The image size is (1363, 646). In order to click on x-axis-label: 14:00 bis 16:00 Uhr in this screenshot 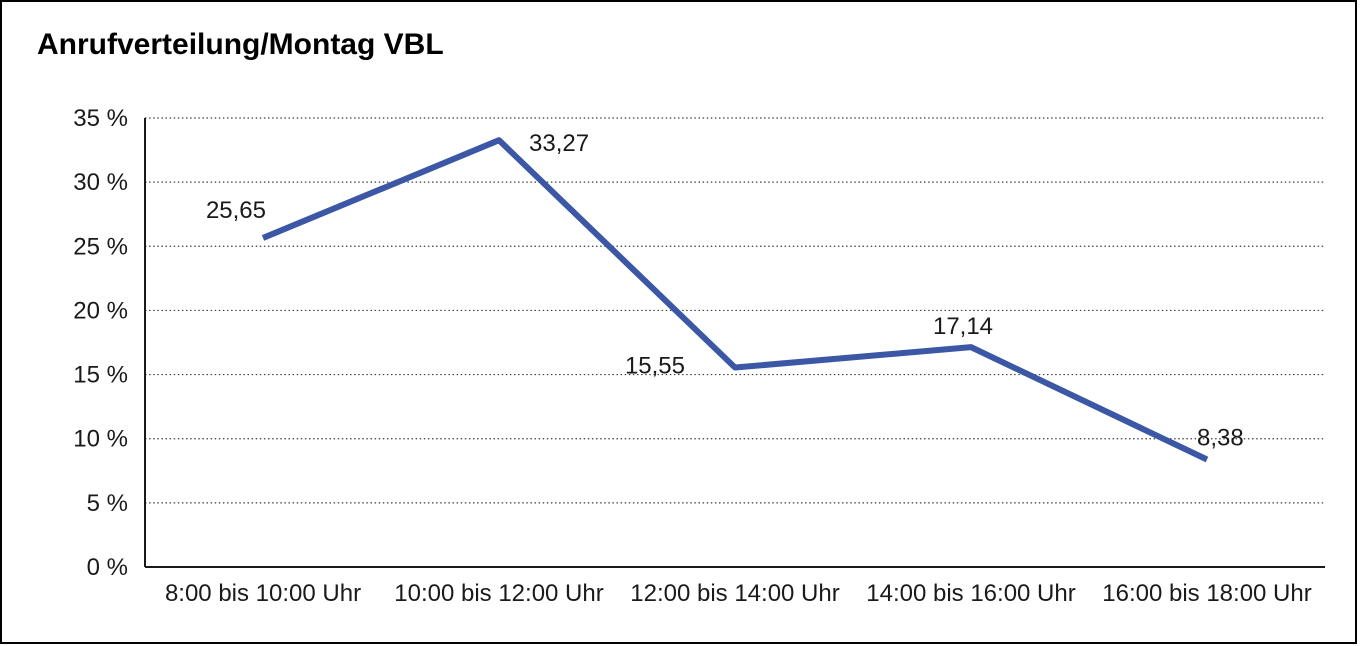, I will do `click(970, 593)`.